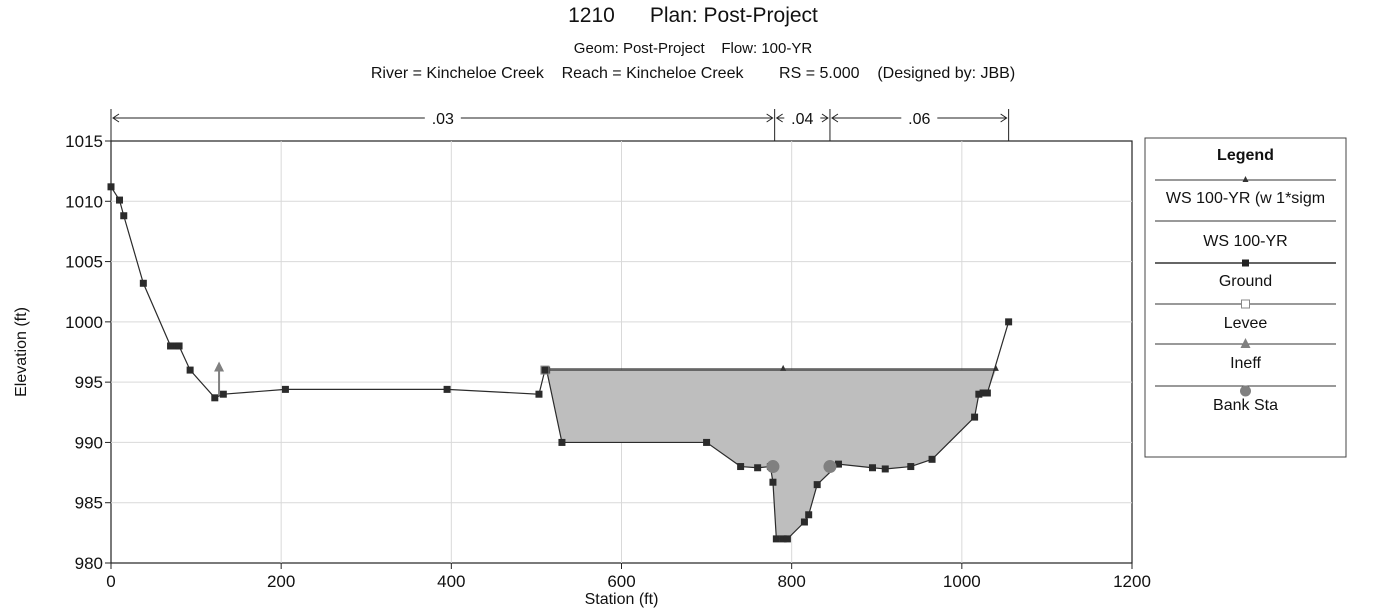  Describe the element at coordinates (693, 48) in the screenshot. I see `chart-subtitle-geom: Geom: Post-Project Flow: 100-YR` at that location.